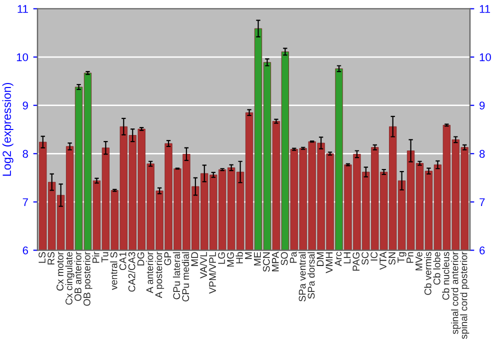  What do you see at coordinates (275, 262) in the screenshot?
I see `x-tick-label: MPA` at bounding box center [275, 262].